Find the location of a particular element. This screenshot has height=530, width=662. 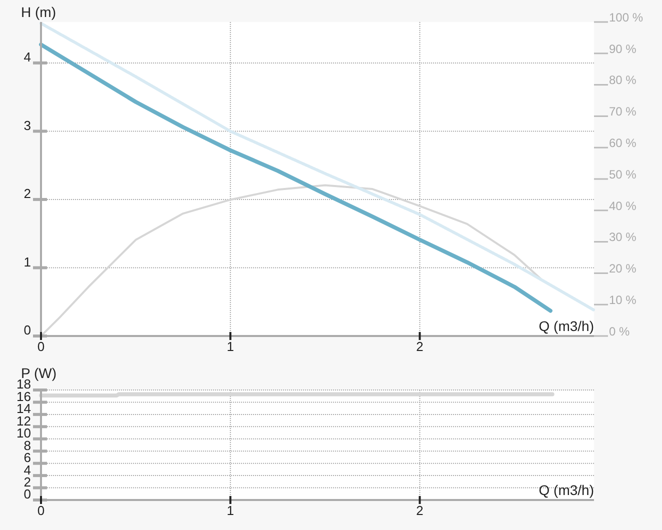

y-axis-title: H (m) is located at coordinates (38, 12).